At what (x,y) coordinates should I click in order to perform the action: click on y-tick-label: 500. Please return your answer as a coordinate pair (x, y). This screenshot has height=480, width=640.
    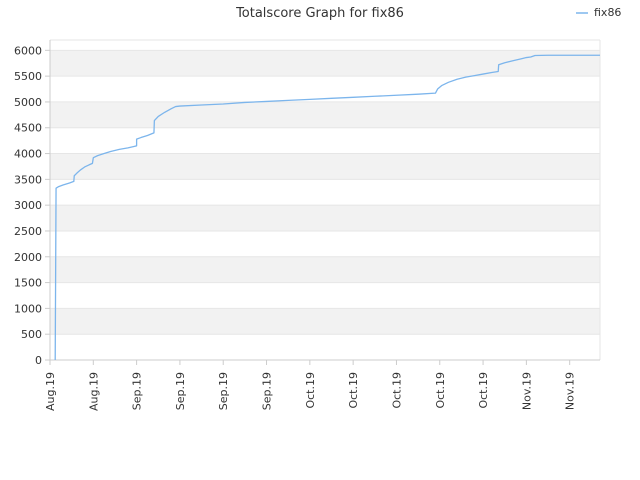
    Looking at the image, I should click on (31, 334).